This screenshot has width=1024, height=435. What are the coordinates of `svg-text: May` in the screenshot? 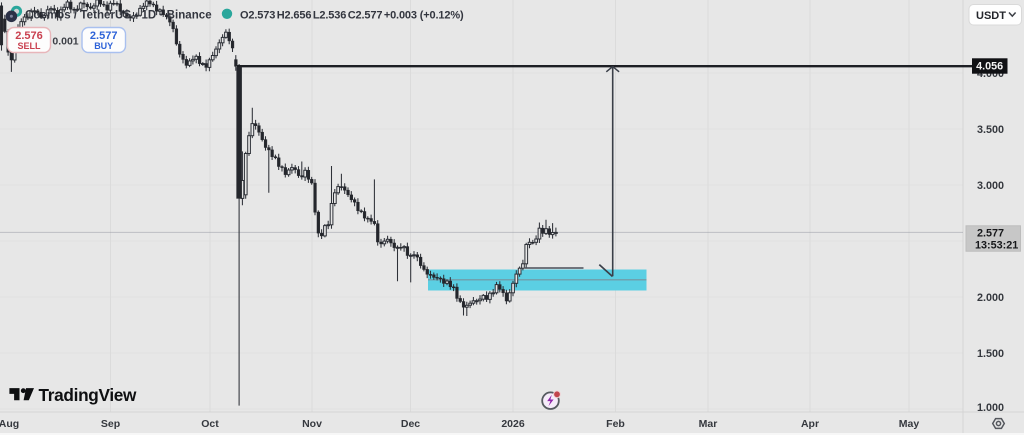 It's located at (909, 424).